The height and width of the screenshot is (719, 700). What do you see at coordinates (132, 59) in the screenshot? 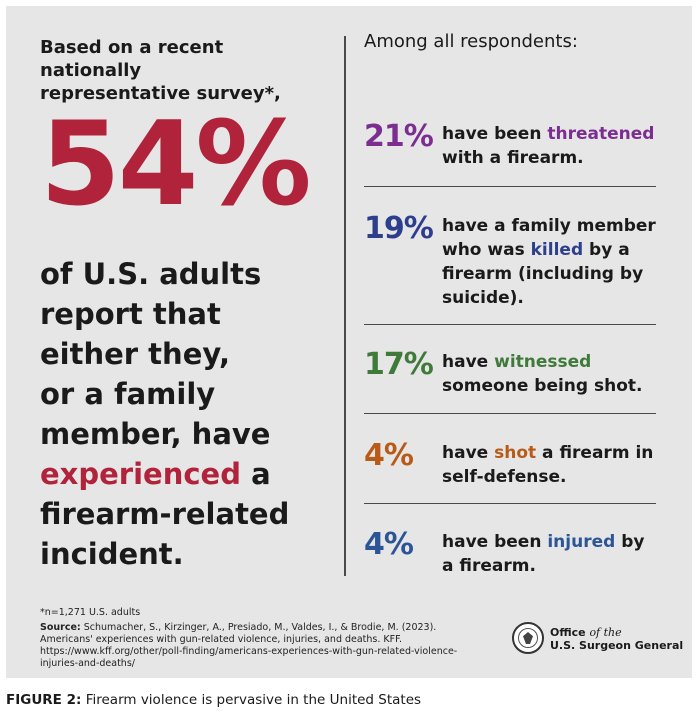
I see `intro-line-1: Based on a recent nationally` at bounding box center [132, 59].